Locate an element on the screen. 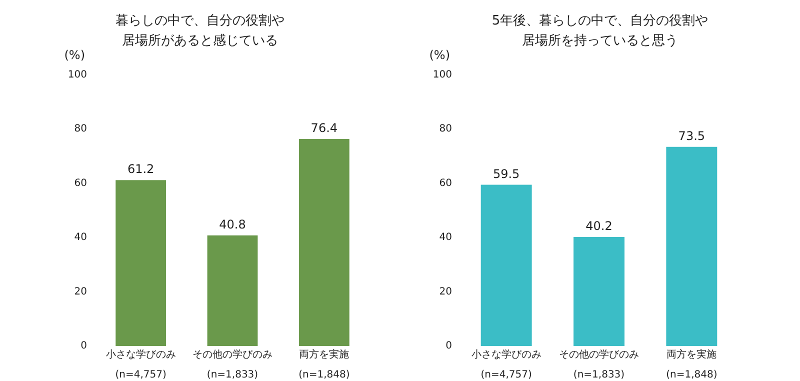 This screenshot has width=800, height=381. data-label: 73.5 is located at coordinates (692, 135).